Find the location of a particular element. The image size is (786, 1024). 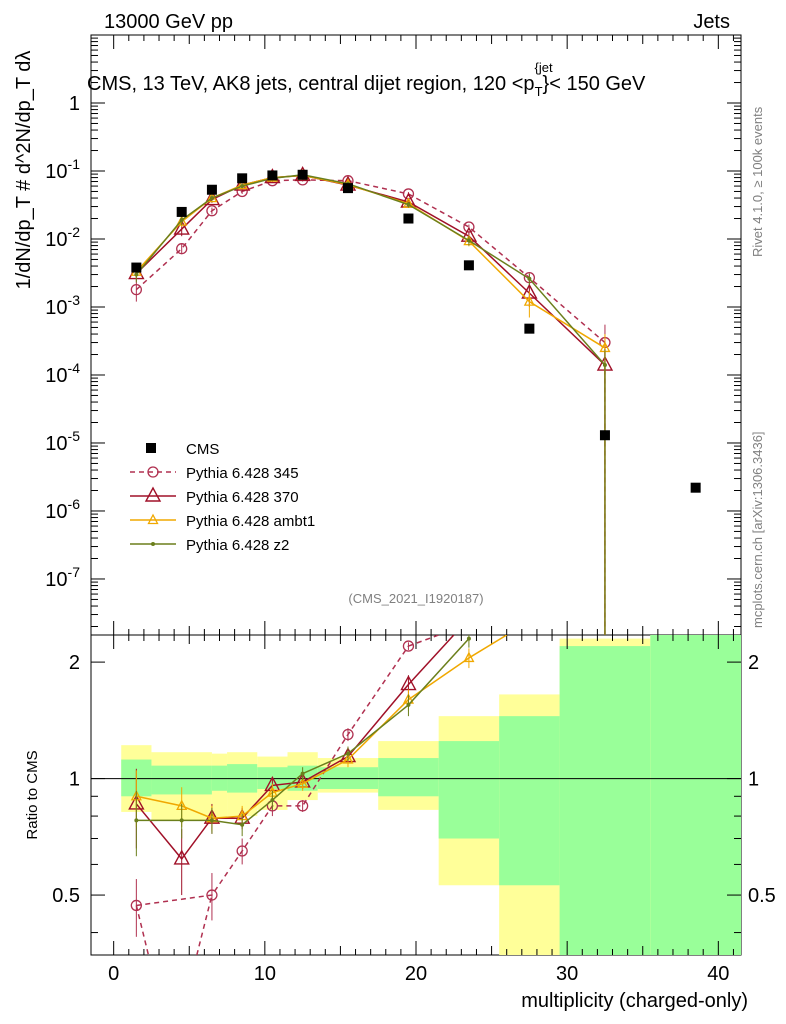

y-tick-label-main: 10⁻⁷ is located at coordinates (62, 577).